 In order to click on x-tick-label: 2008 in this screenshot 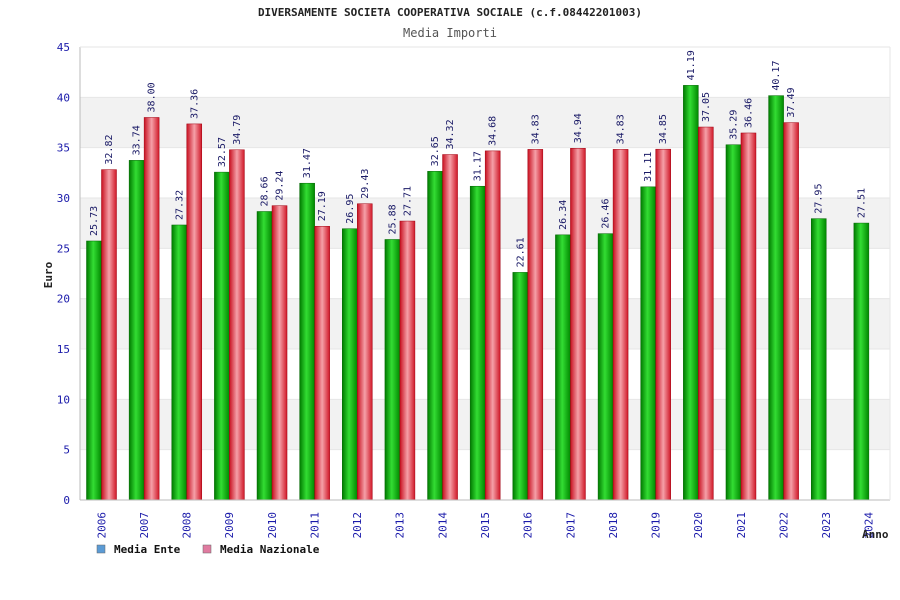, I will do `click(187, 525)`.